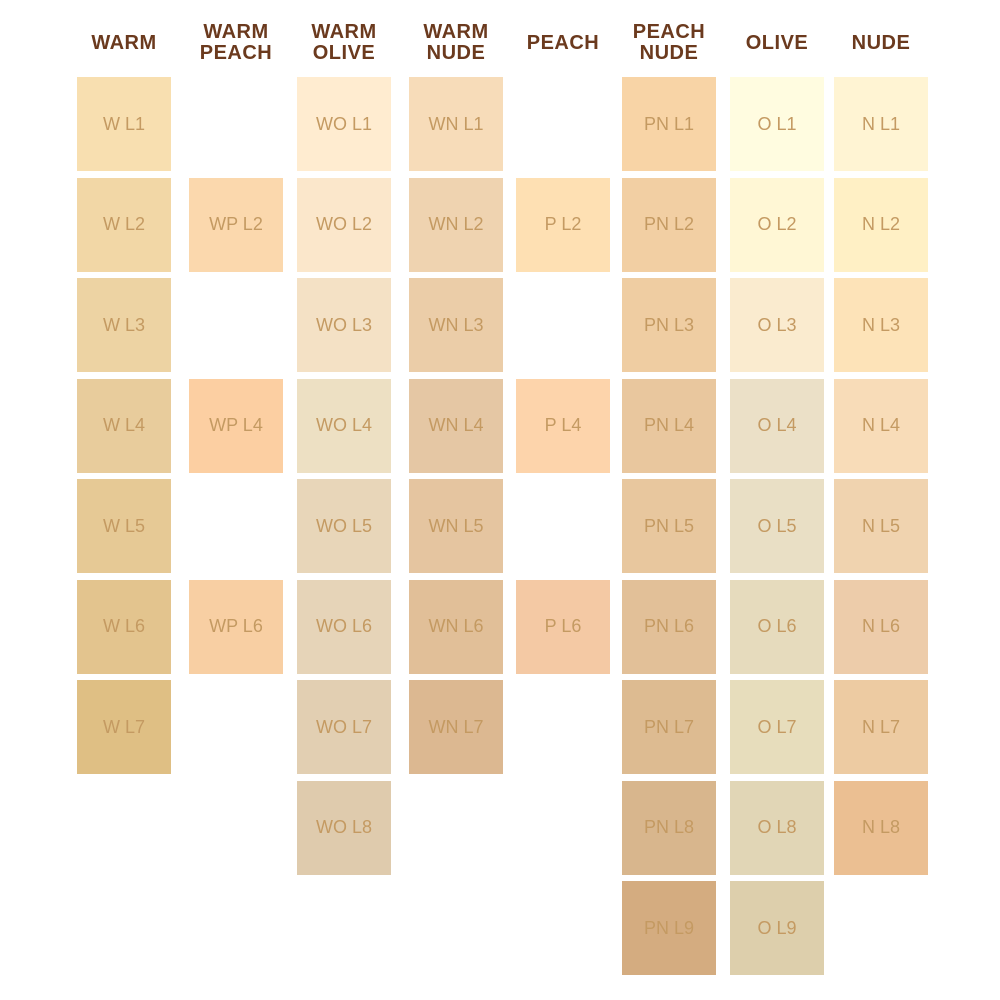 This screenshot has width=1000, height=1000. I want to click on swatch: W L7, so click(124, 727).